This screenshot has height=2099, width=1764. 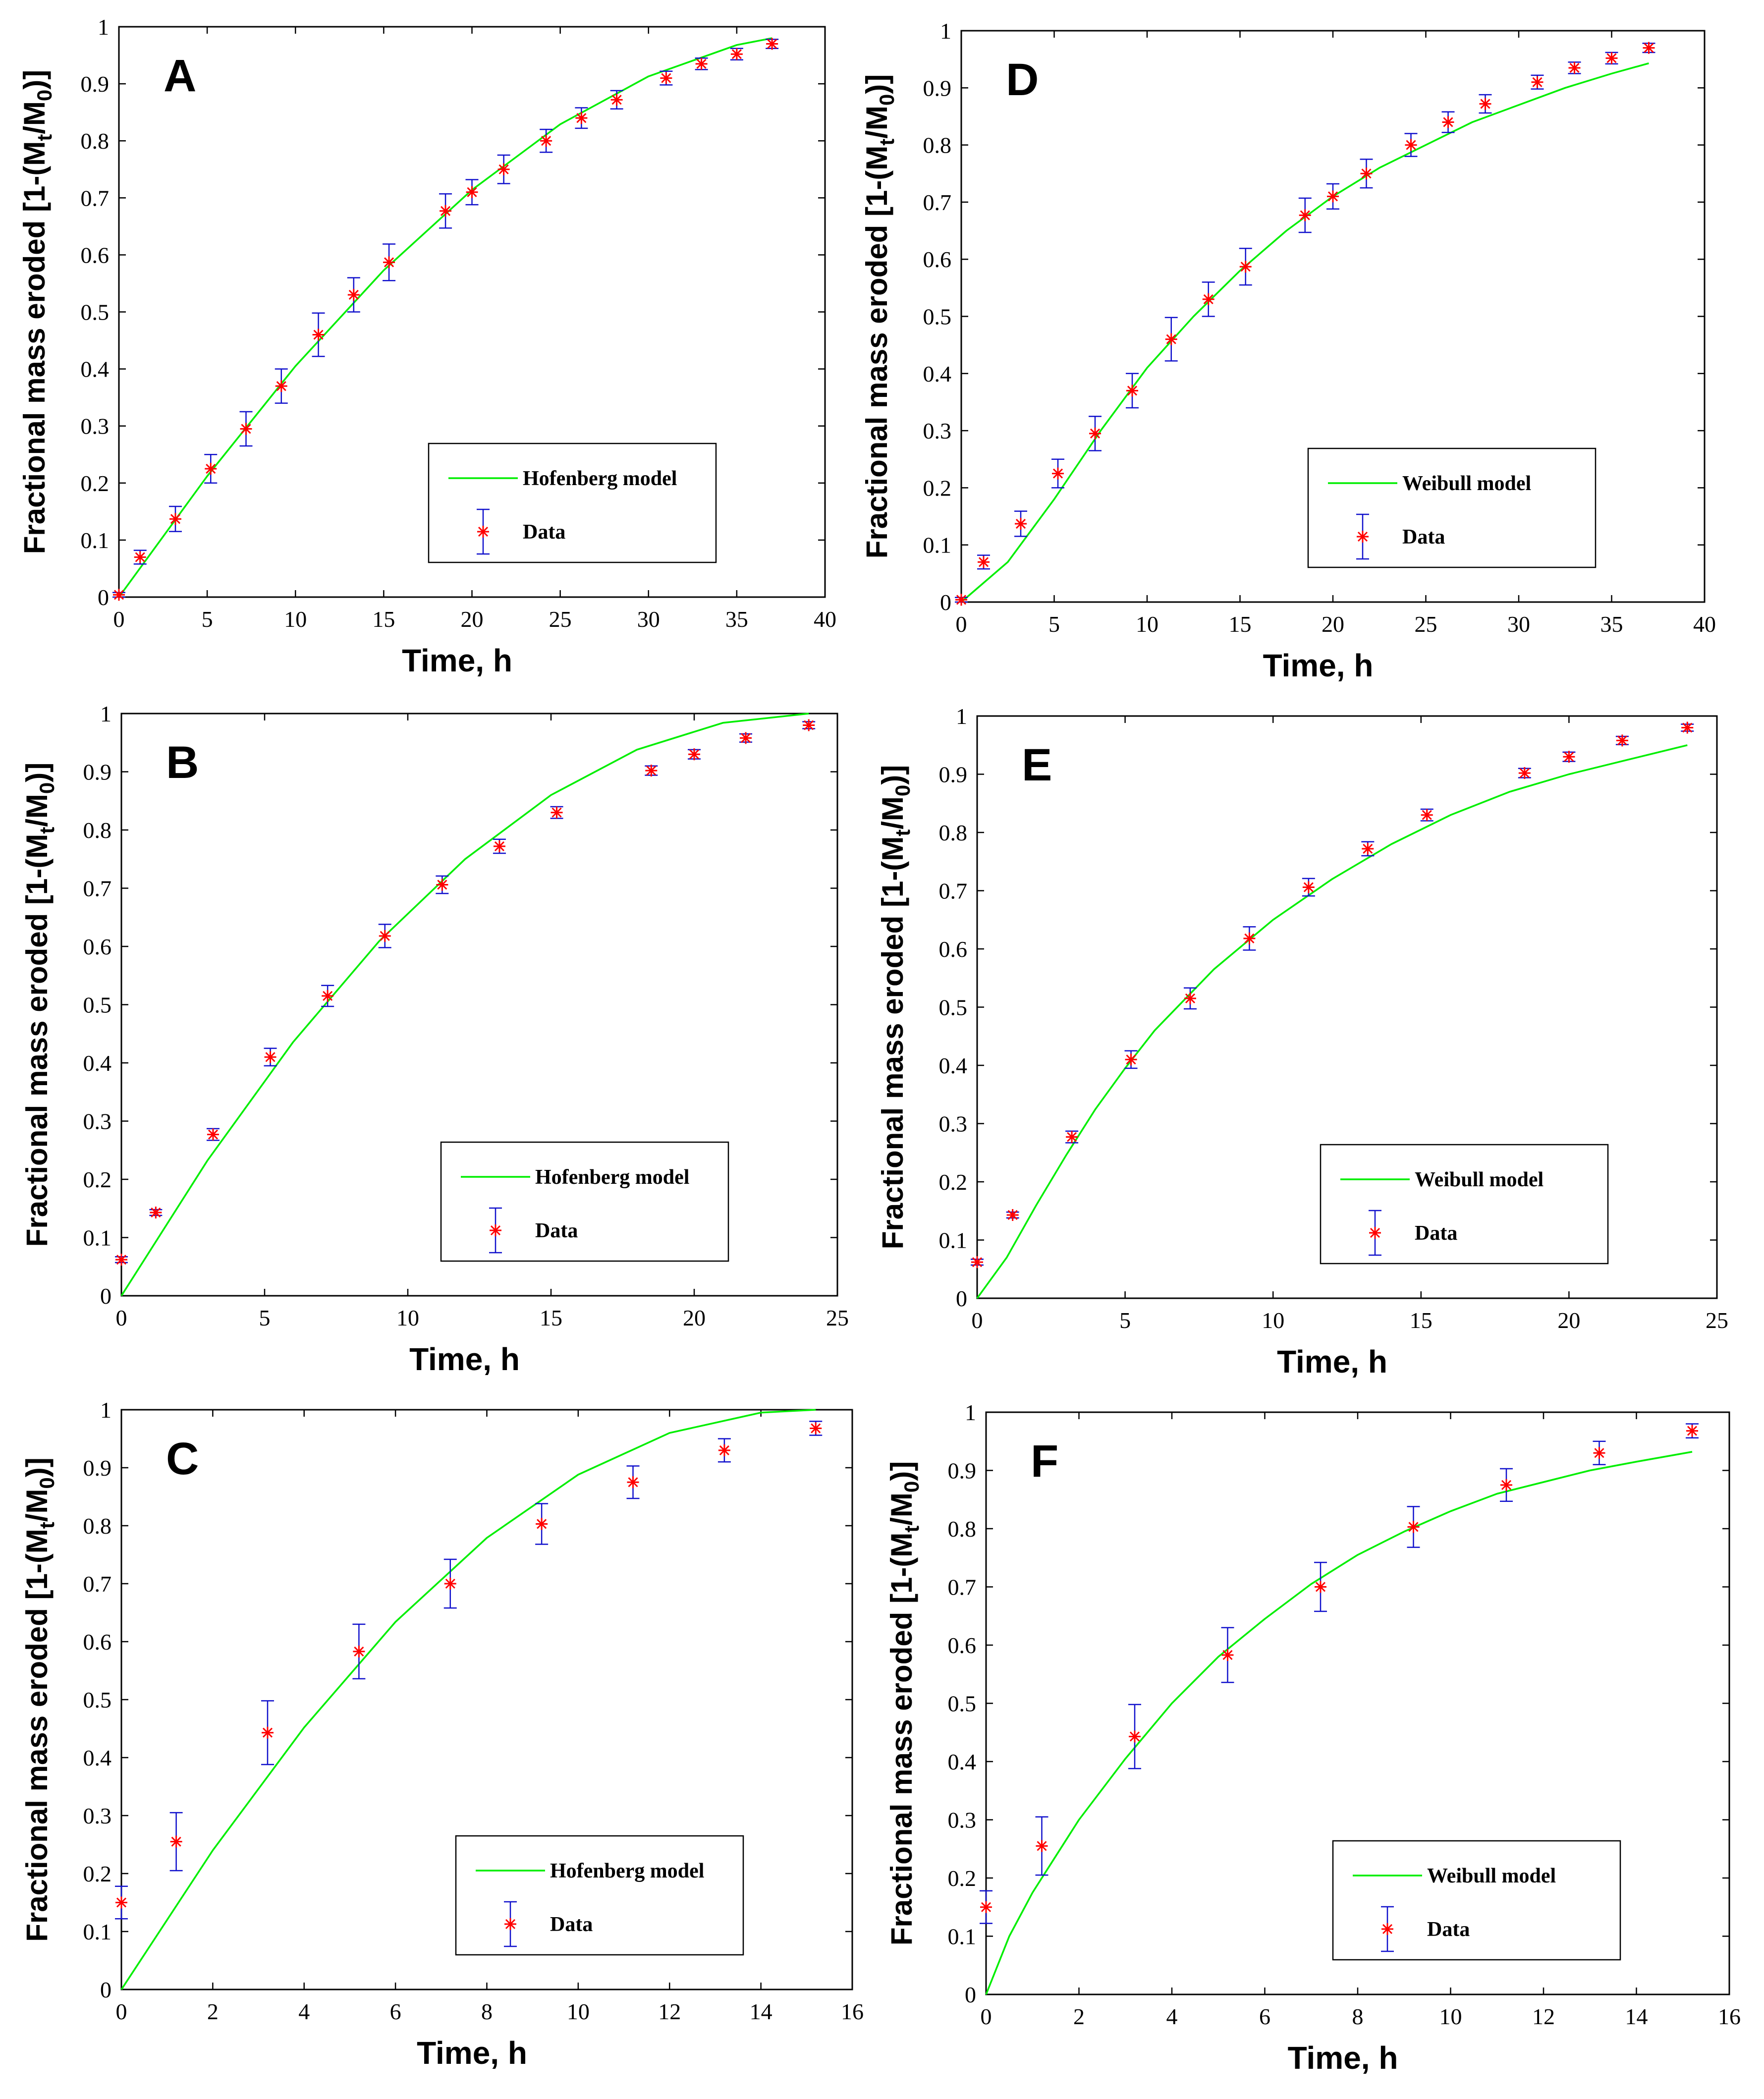 What do you see at coordinates (937, 430) in the screenshot?
I see `y-tick-label: 0.3` at bounding box center [937, 430].